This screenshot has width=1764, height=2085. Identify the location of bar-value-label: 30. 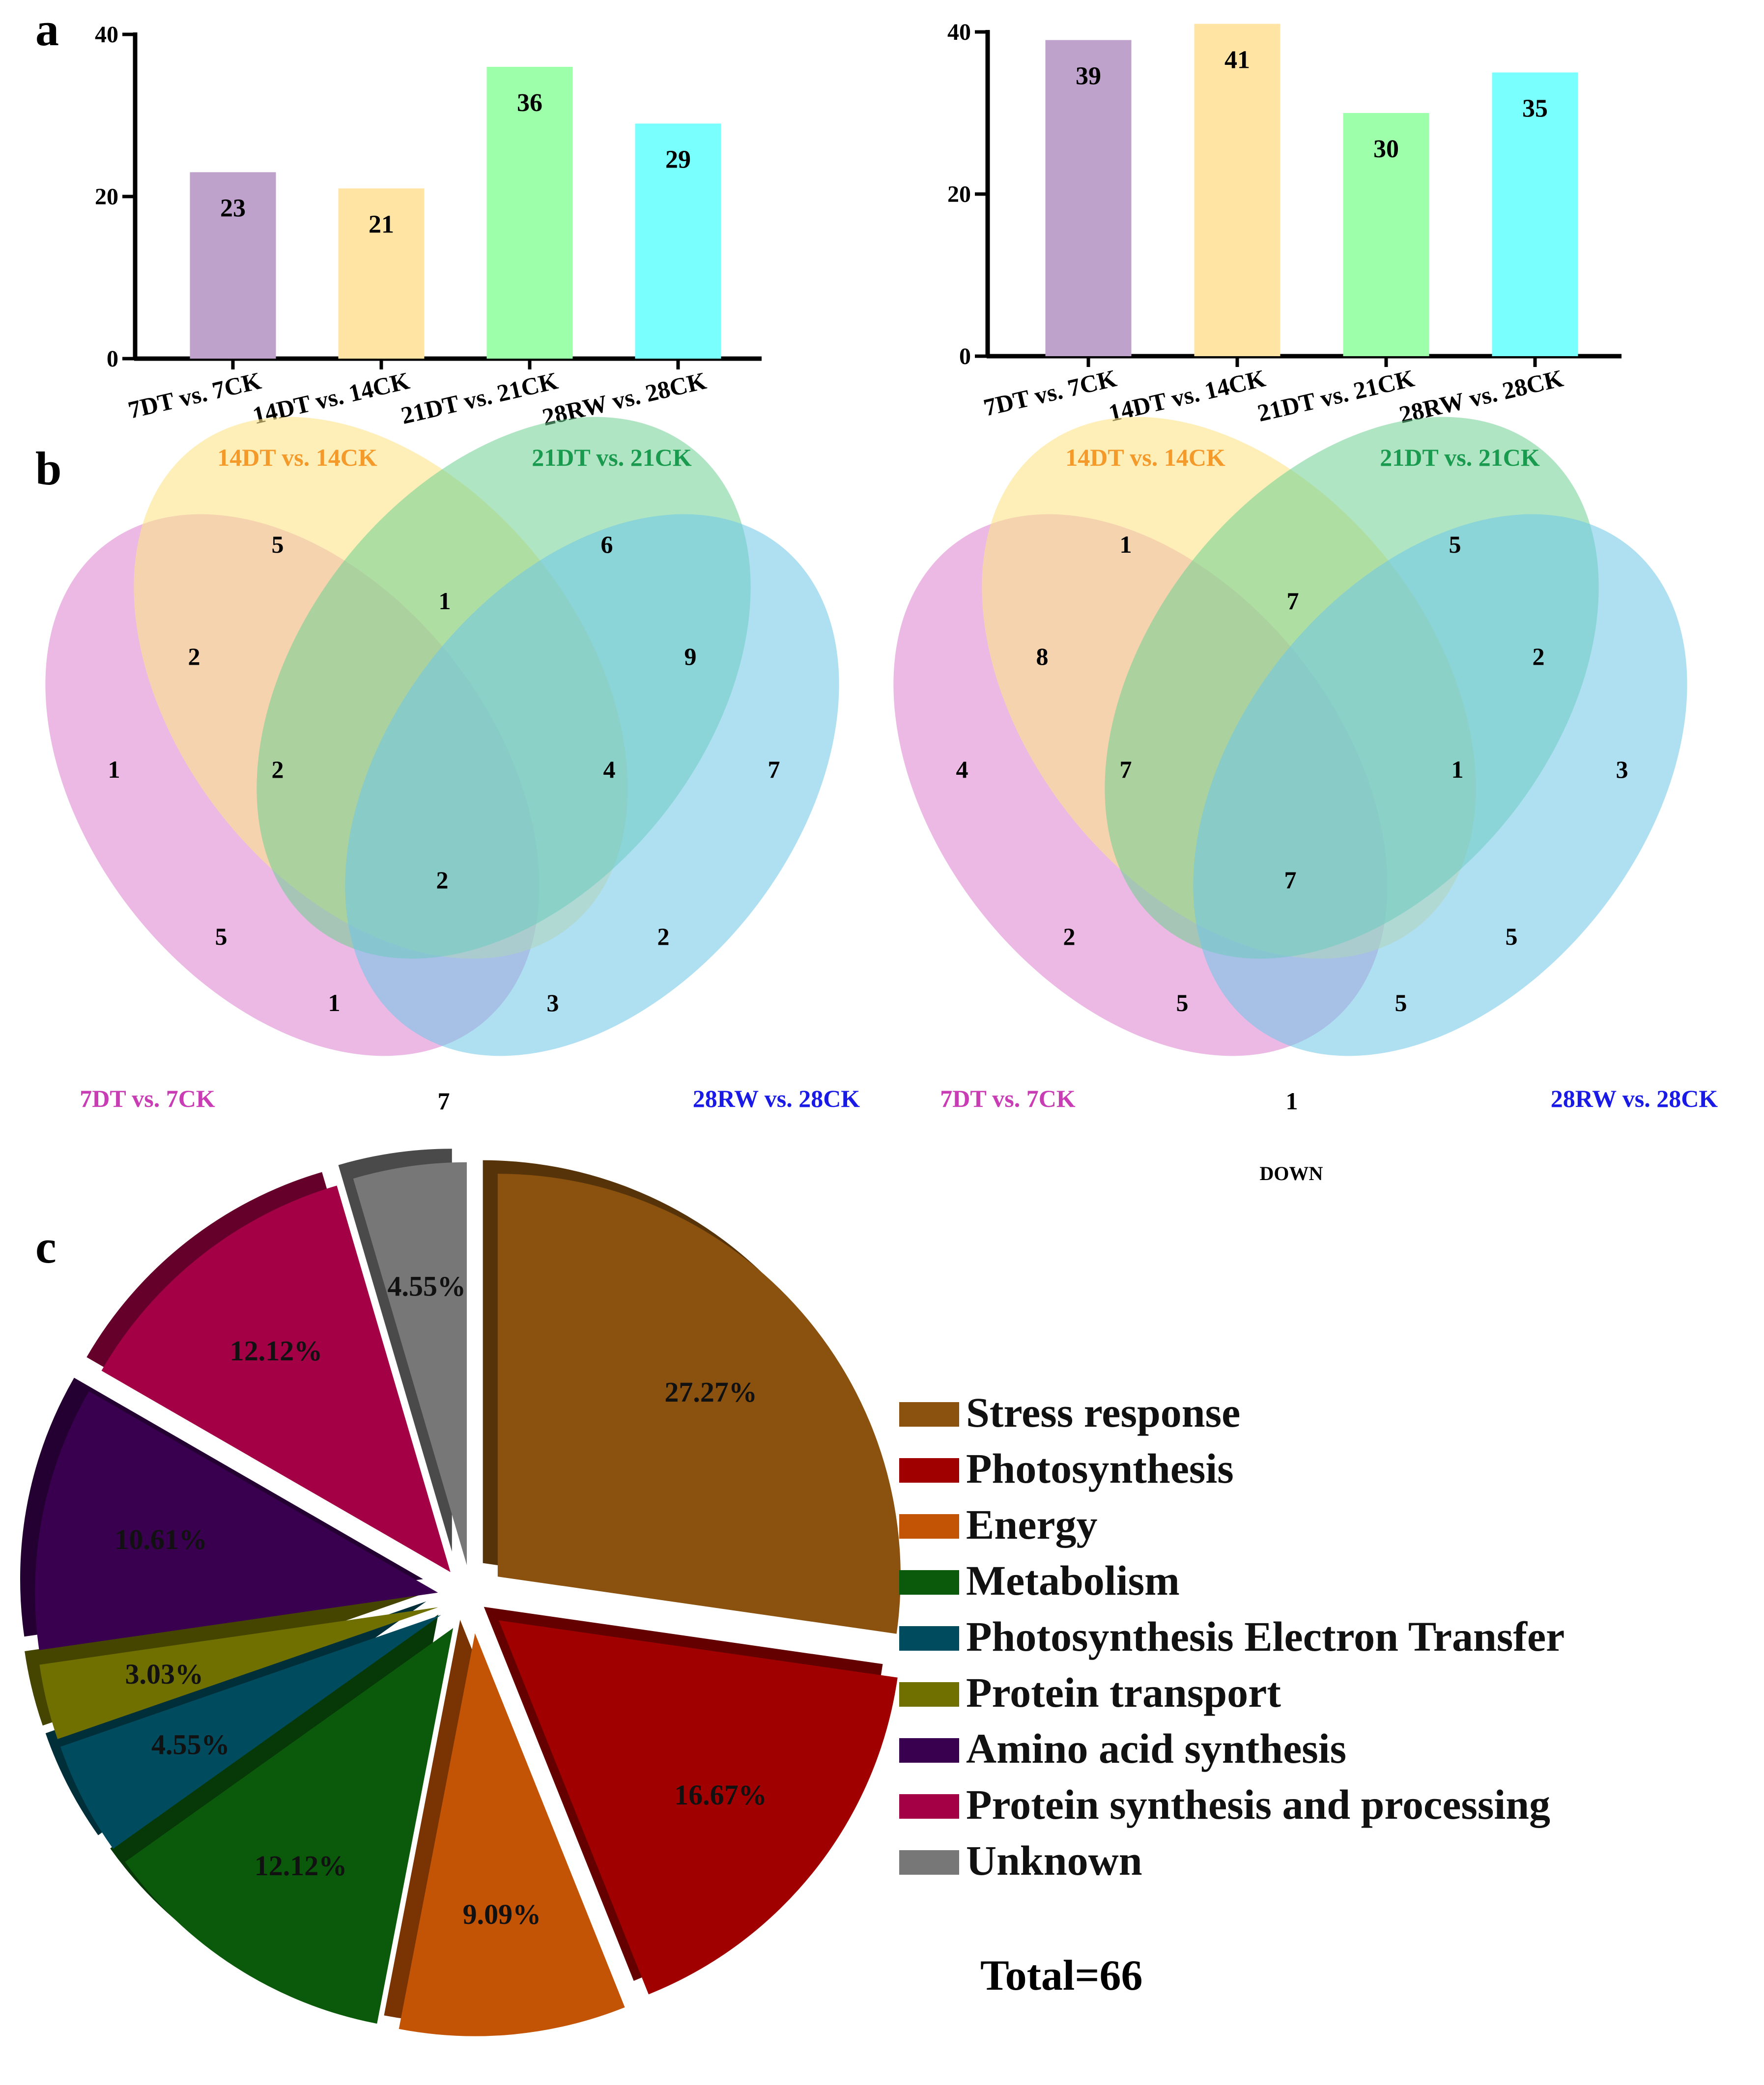
(1386, 149).